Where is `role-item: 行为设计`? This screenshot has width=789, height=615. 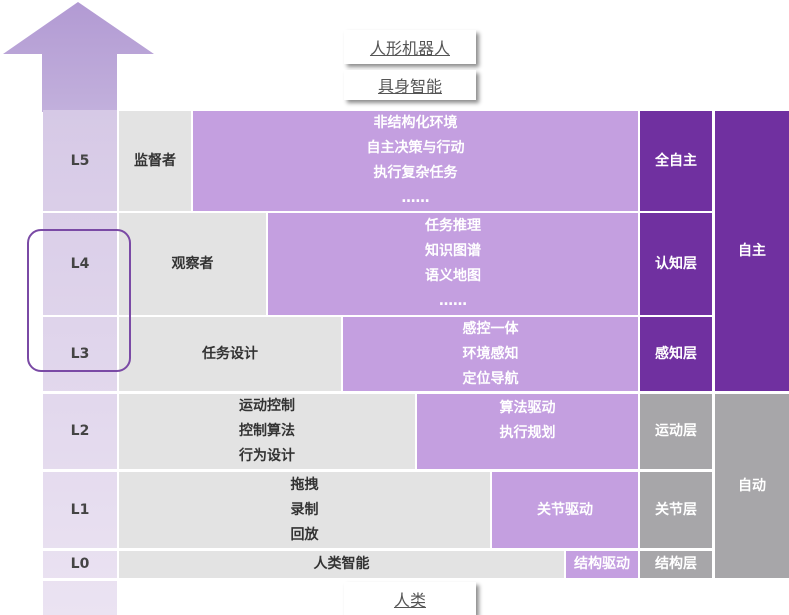
role-item: 行为设计 is located at coordinates (267, 456).